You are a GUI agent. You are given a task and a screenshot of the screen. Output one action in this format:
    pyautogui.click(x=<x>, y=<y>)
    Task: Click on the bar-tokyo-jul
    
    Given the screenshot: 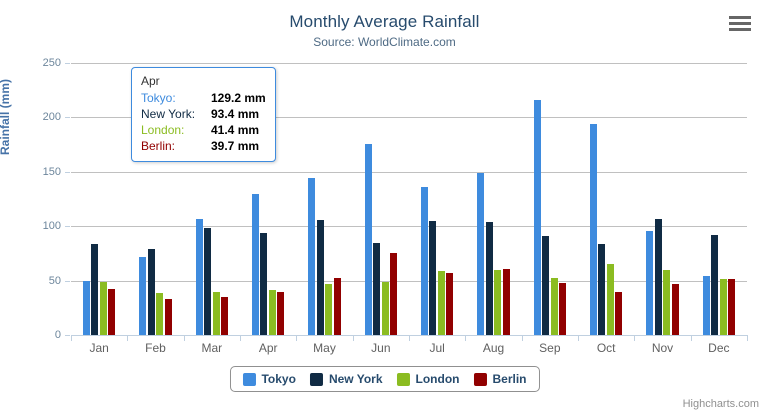 What is the action you would take?
    pyautogui.click(x=424, y=261)
    